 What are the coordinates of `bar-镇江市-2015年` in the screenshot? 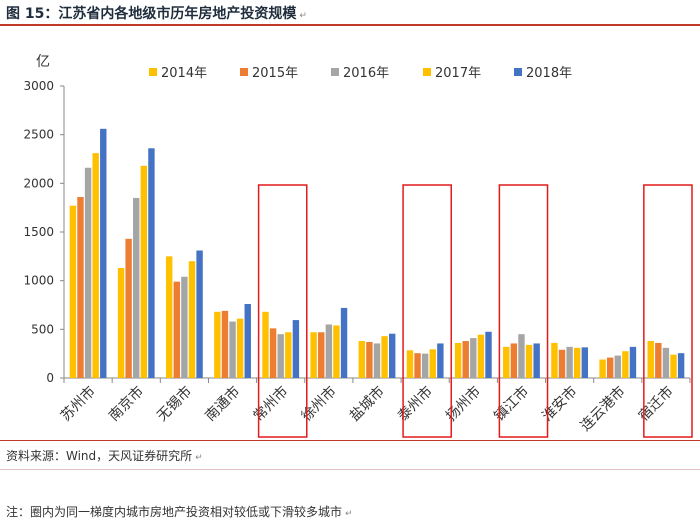 It's located at (514, 360).